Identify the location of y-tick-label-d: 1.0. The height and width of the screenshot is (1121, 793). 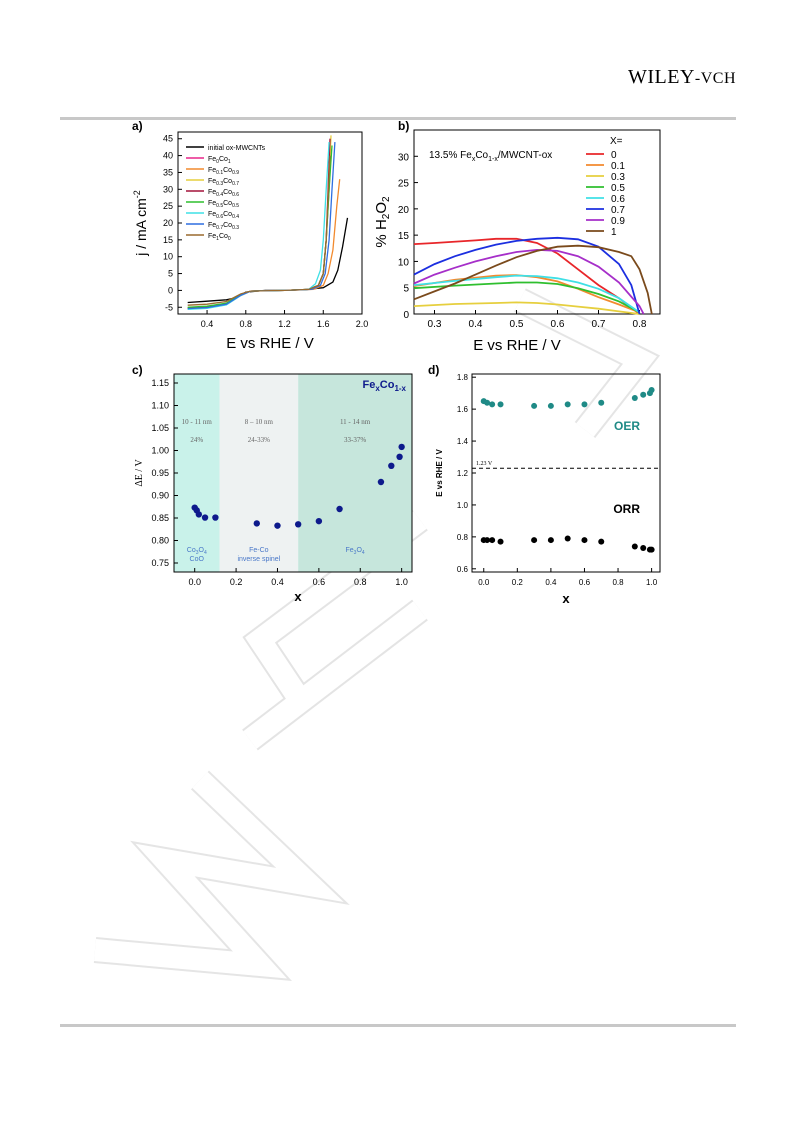
(463, 505).